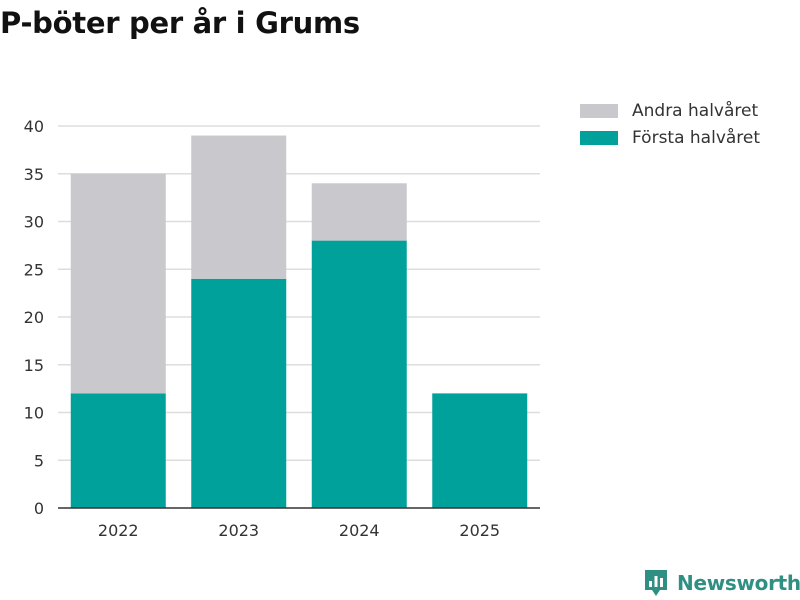 Image resolution: width=800 pixels, height=600 pixels. What do you see at coordinates (599, 110) in the screenshot?
I see `legend-swatch-andra` at bounding box center [599, 110].